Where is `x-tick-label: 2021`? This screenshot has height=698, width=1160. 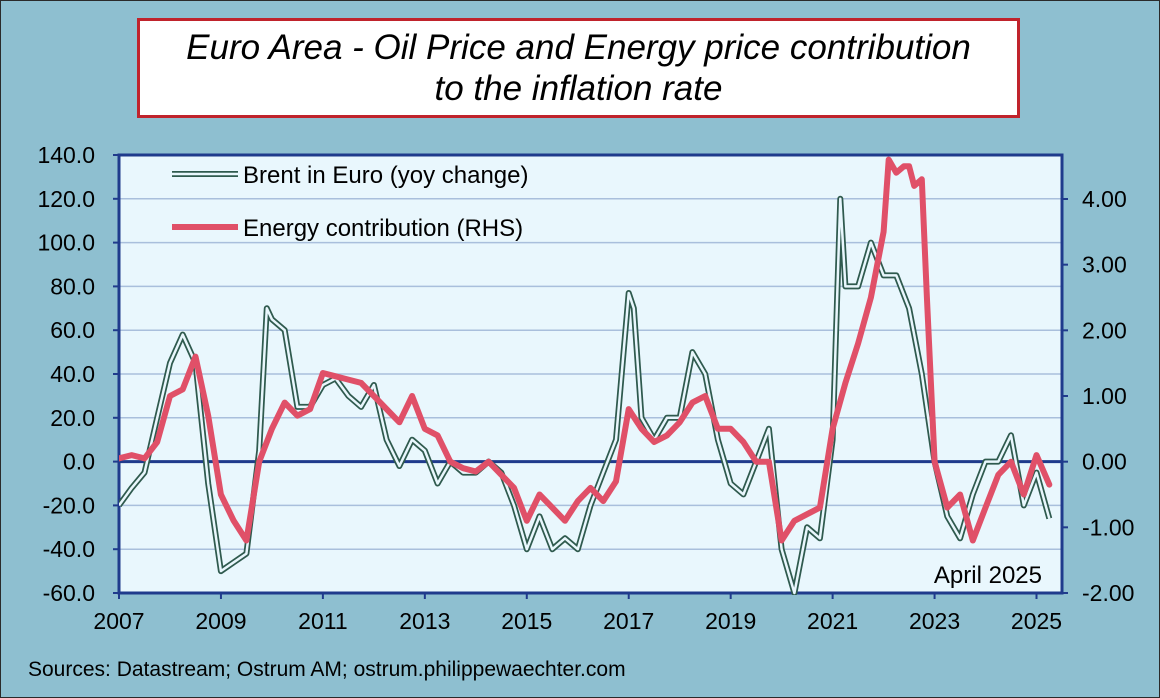
x-tick-label: 2021 is located at coordinates (832, 621).